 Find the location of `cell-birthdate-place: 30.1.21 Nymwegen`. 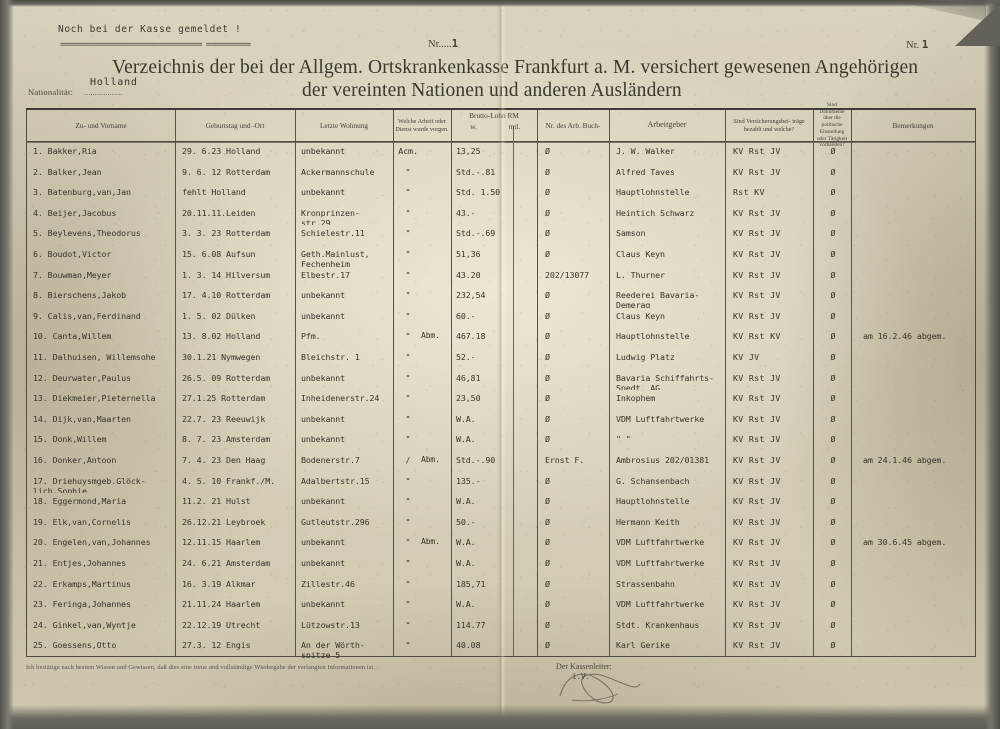

cell-birthdate-place: 30.1.21 Nymwegen is located at coordinates (221, 357).